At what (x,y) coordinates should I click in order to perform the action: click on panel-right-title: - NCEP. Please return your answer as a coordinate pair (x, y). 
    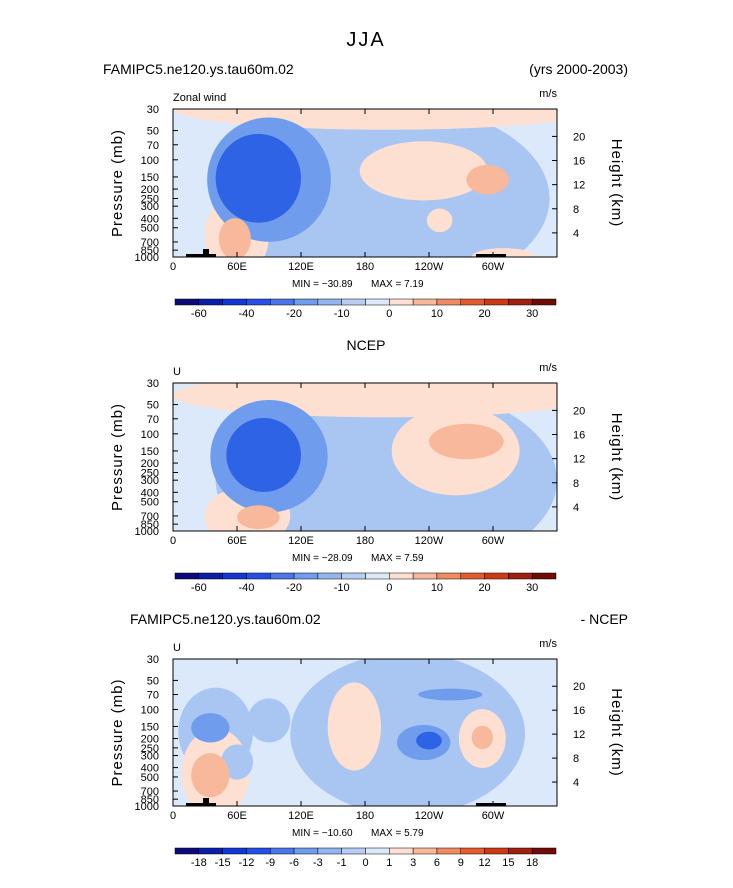
    Looking at the image, I should click on (604, 619).